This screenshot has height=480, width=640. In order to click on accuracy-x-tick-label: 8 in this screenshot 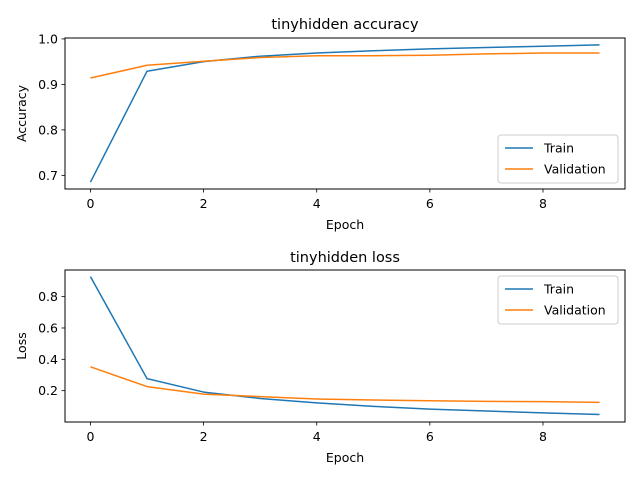, I will do `click(543, 203)`.